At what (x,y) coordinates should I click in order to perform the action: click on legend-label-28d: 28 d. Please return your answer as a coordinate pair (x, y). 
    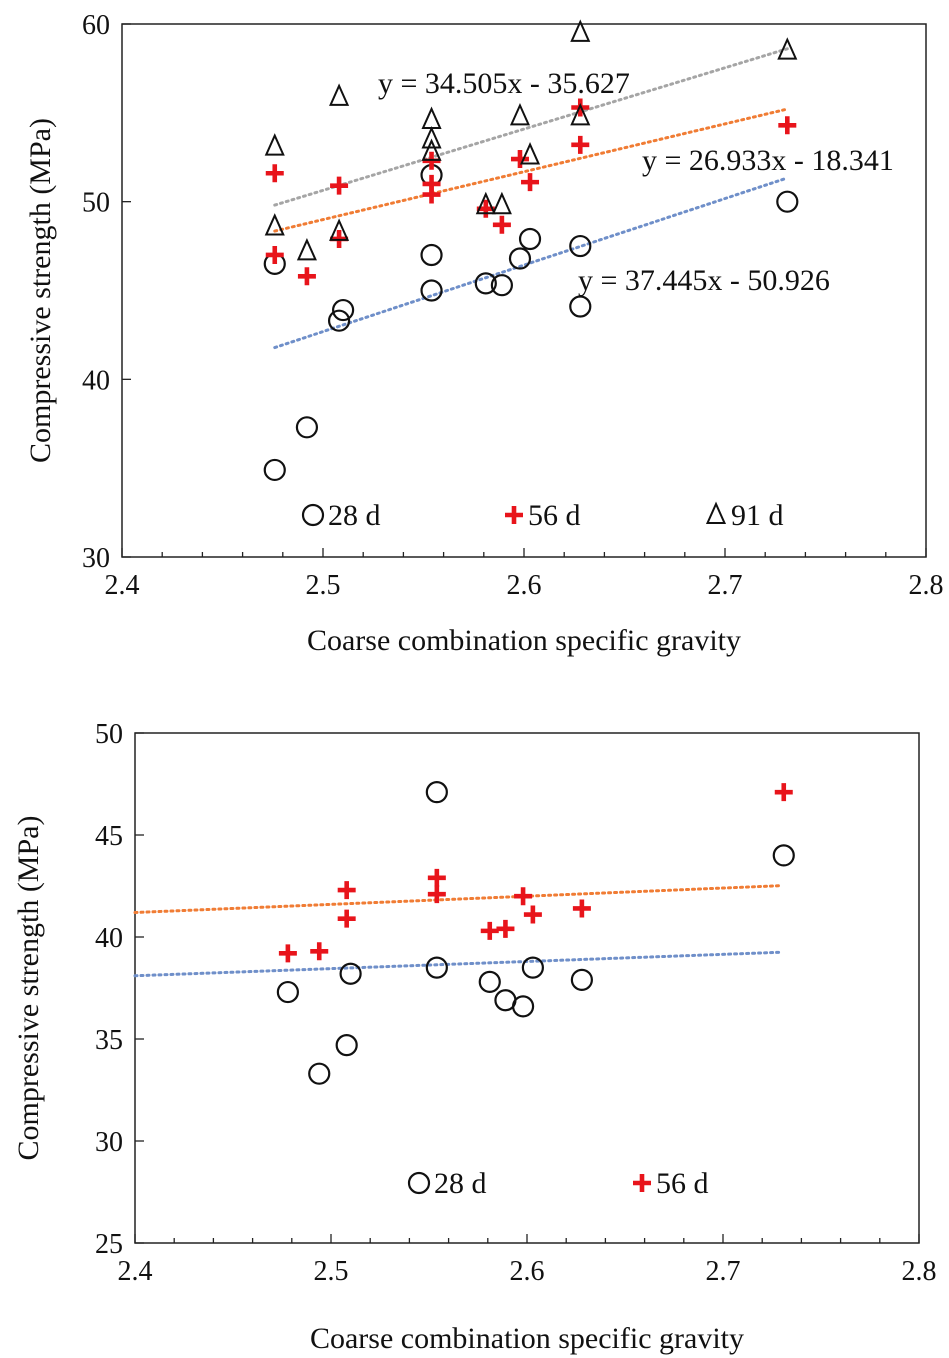
    Looking at the image, I should click on (460, 1183).